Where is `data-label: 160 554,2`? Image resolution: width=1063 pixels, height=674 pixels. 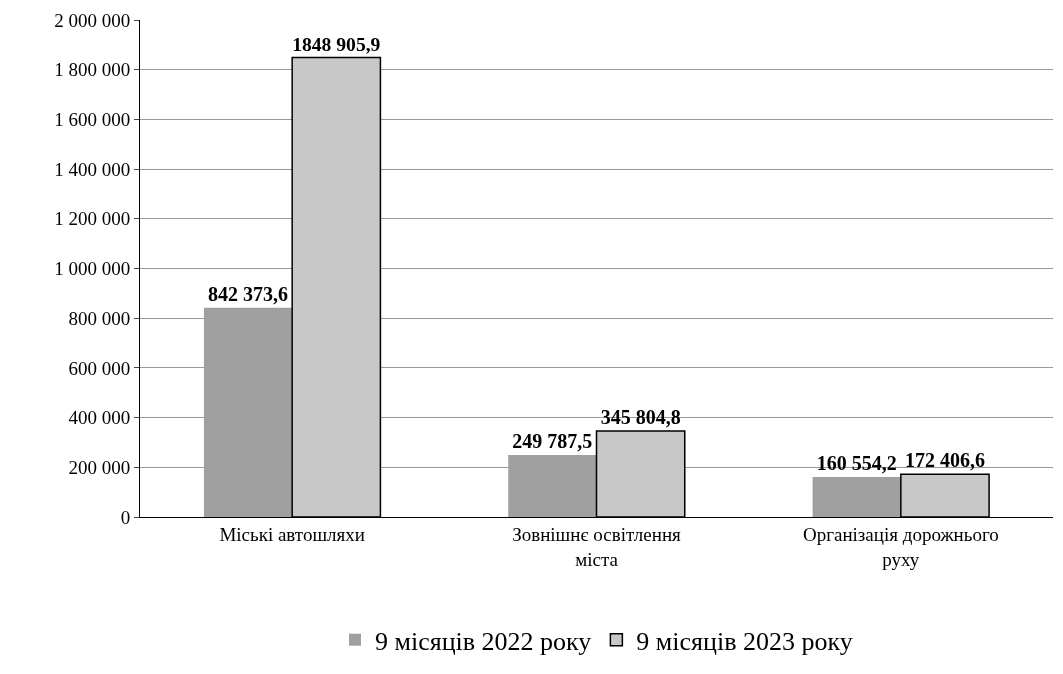
data-label: 160 554,2 is located at coordinates (856, 463).